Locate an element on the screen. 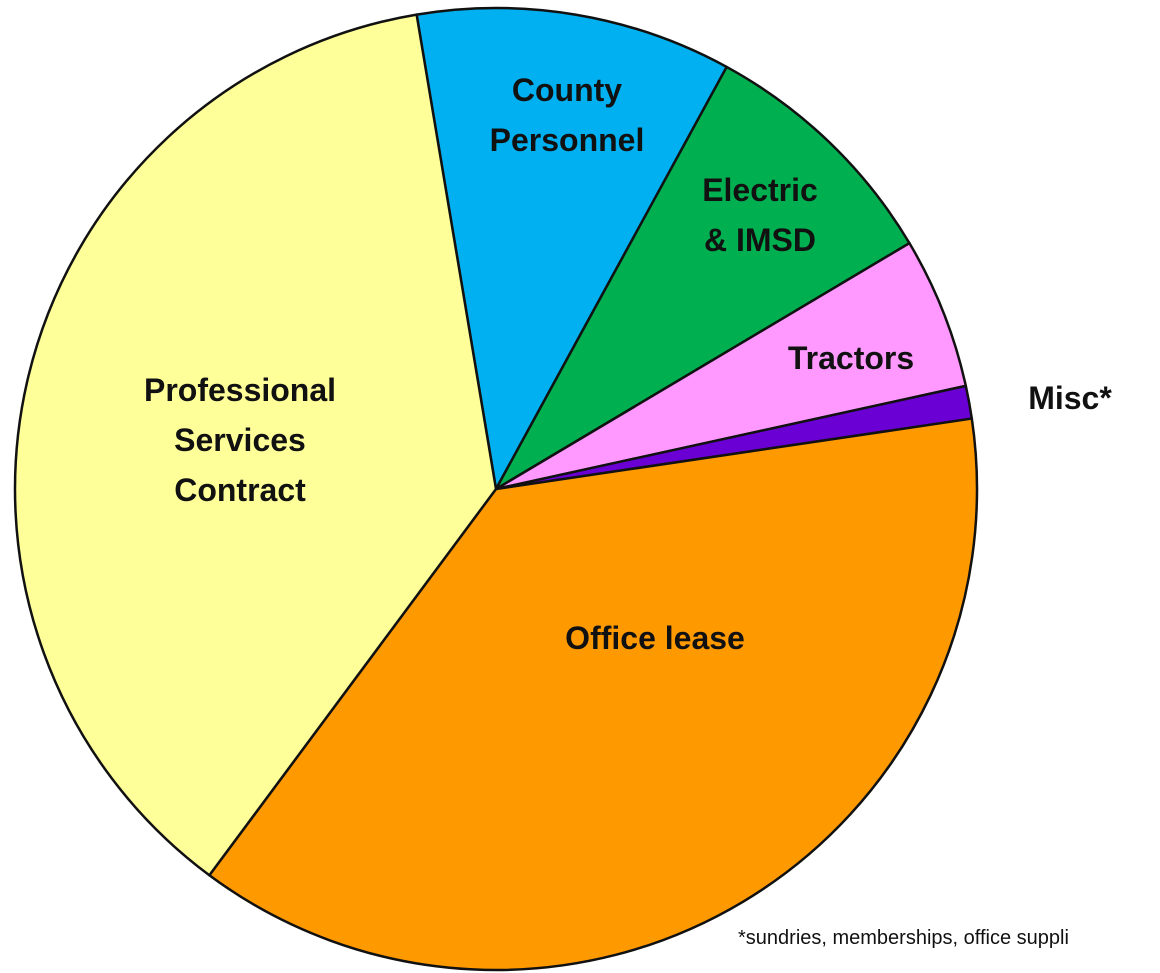 The image size is (1160, 973). slice-label: Tractors is located at coordinates (851, 358).